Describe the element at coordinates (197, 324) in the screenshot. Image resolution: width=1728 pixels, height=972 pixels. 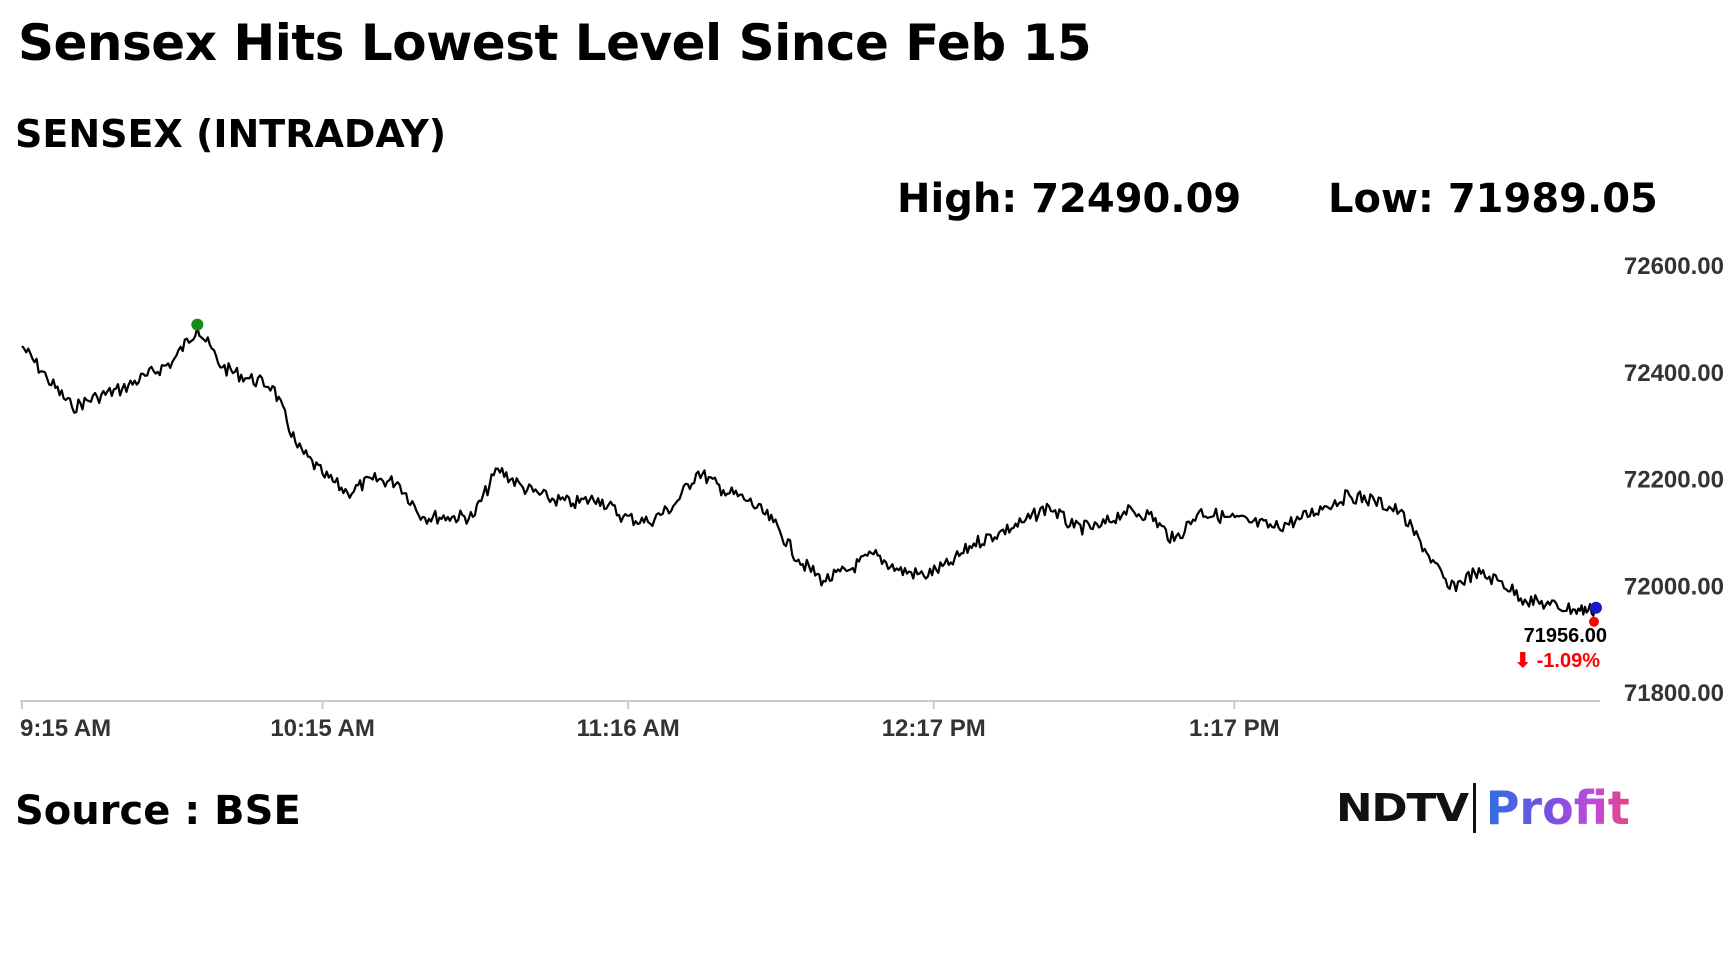
I see `high-point-marker` at that location.